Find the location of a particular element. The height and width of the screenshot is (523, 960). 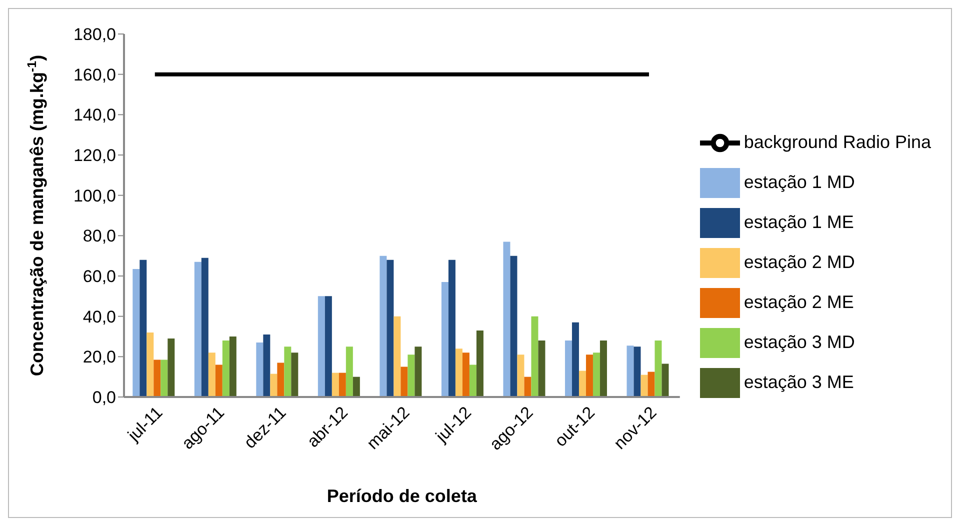

y-tick-label: 20,0 is located at coordinates (99, 357).